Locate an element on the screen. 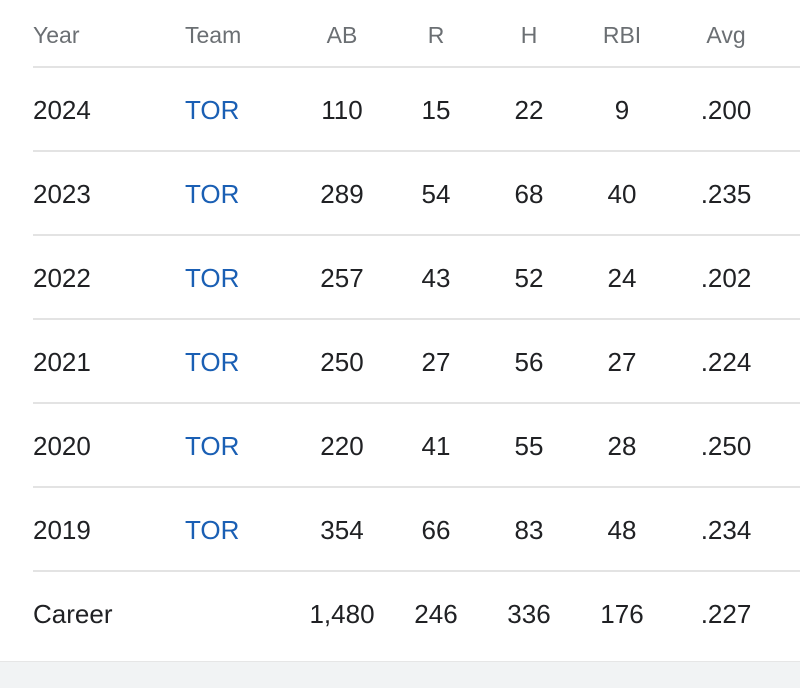 This screenshot has height=688, width=800. table-row: 2024 TOR 110 15 22 9 .200 is located at coordinates (400, 110).